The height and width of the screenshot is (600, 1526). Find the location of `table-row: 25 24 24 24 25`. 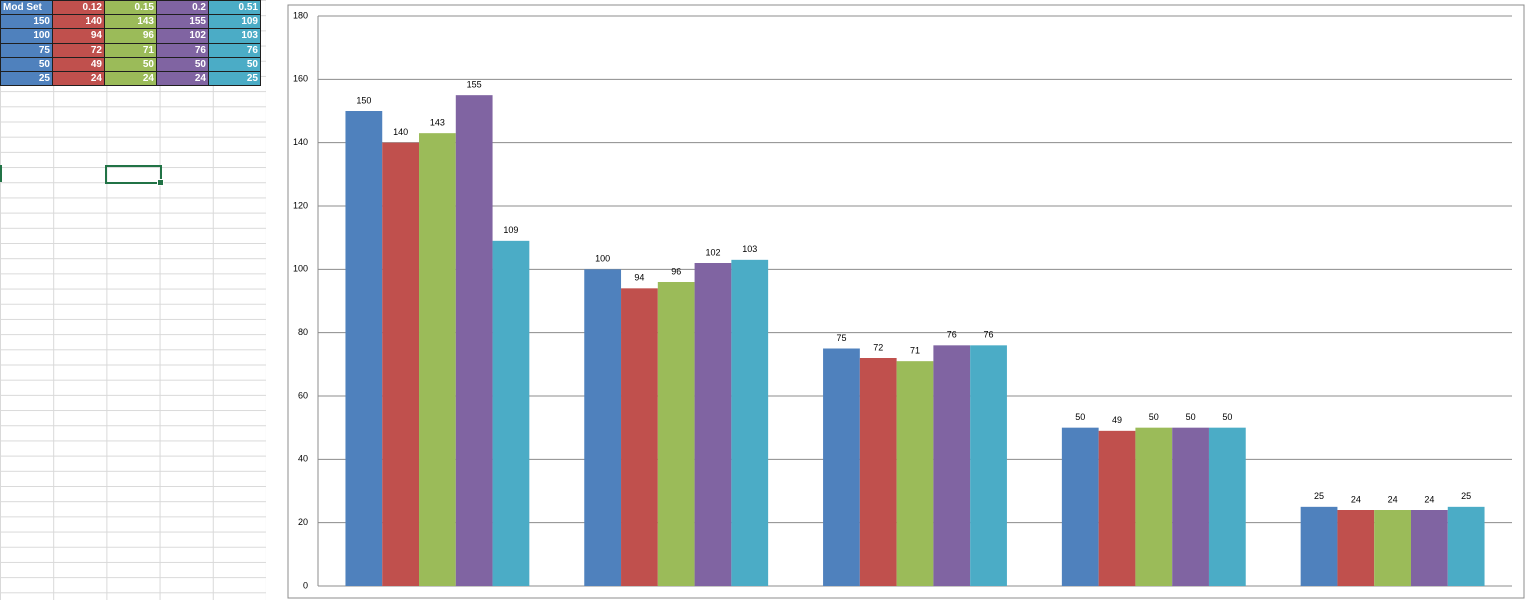

table-row: 25 24 24 24 25 is located at coordinates (130, 78).